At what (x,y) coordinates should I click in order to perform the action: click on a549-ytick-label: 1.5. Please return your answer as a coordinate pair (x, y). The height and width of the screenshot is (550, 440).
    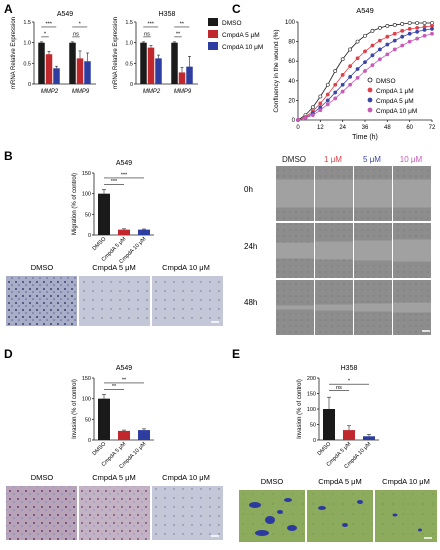
    Looking at the image, I should click on (27, 23).